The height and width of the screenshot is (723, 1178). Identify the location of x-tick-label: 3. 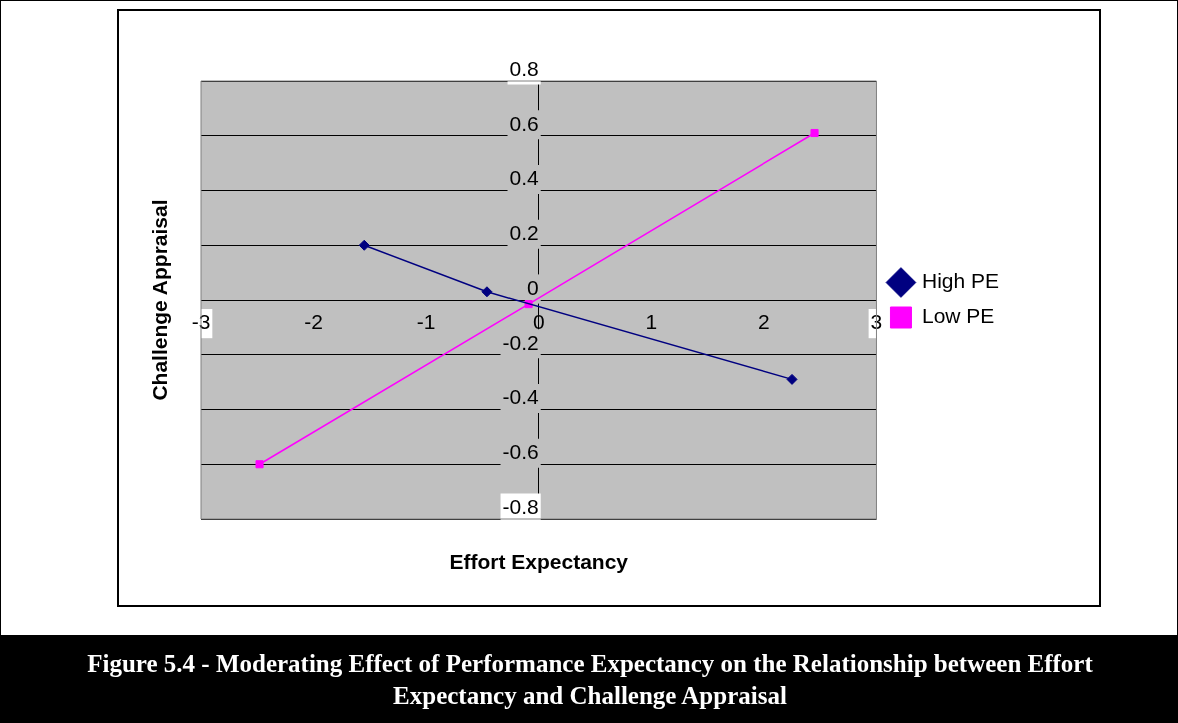
(876, 322).